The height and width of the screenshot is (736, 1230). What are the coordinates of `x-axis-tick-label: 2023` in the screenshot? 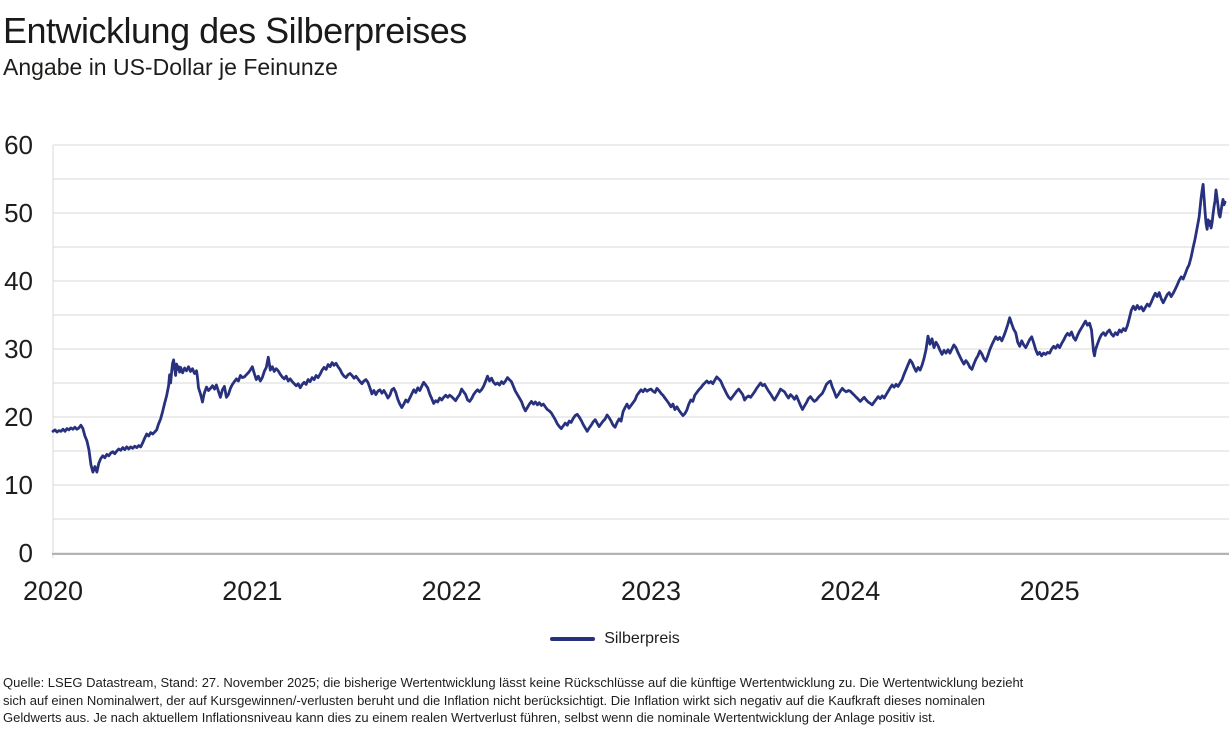 It's located at (651, 591).